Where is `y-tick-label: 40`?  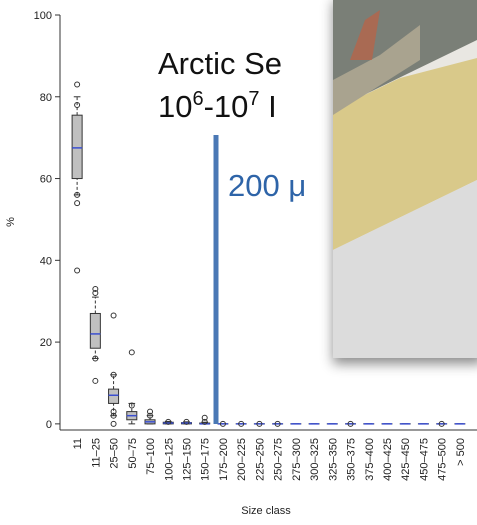 y-tick-label: 40 is located at coordinates (46, 261).